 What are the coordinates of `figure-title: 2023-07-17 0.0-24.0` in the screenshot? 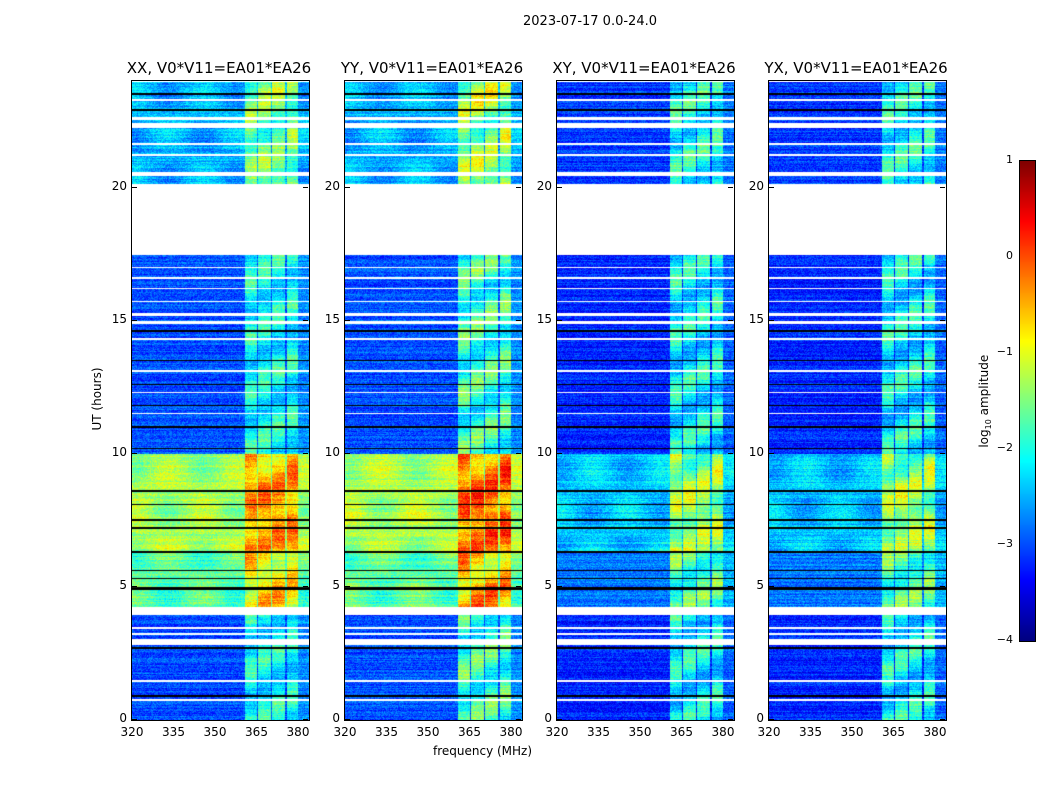 It's located at (590, 21).